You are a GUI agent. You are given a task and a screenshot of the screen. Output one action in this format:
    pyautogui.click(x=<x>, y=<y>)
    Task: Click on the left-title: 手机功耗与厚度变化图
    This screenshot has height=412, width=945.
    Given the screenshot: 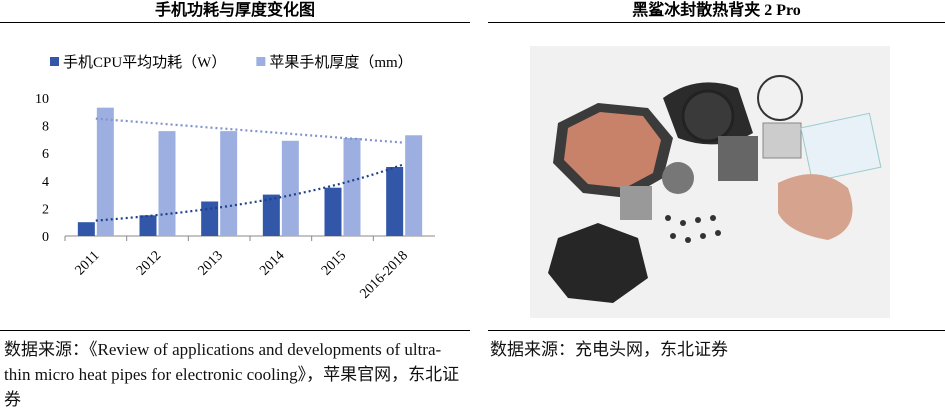 What is the action you would take?
    pyautogui.click(x=235, y=11)
    